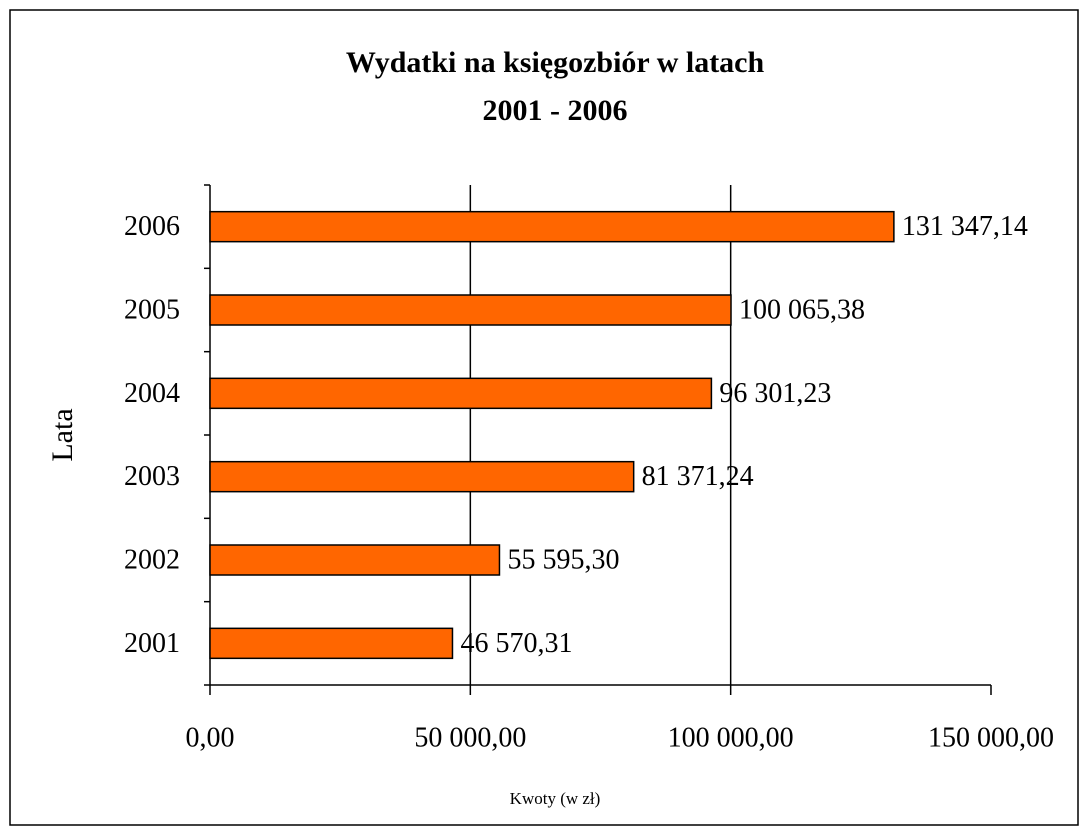 The height and width of the screenshot is (834, 1085). Describe the element at coordinates (210, 737) in the screenshot. I see `x-tick-label: 0,00` at that location.